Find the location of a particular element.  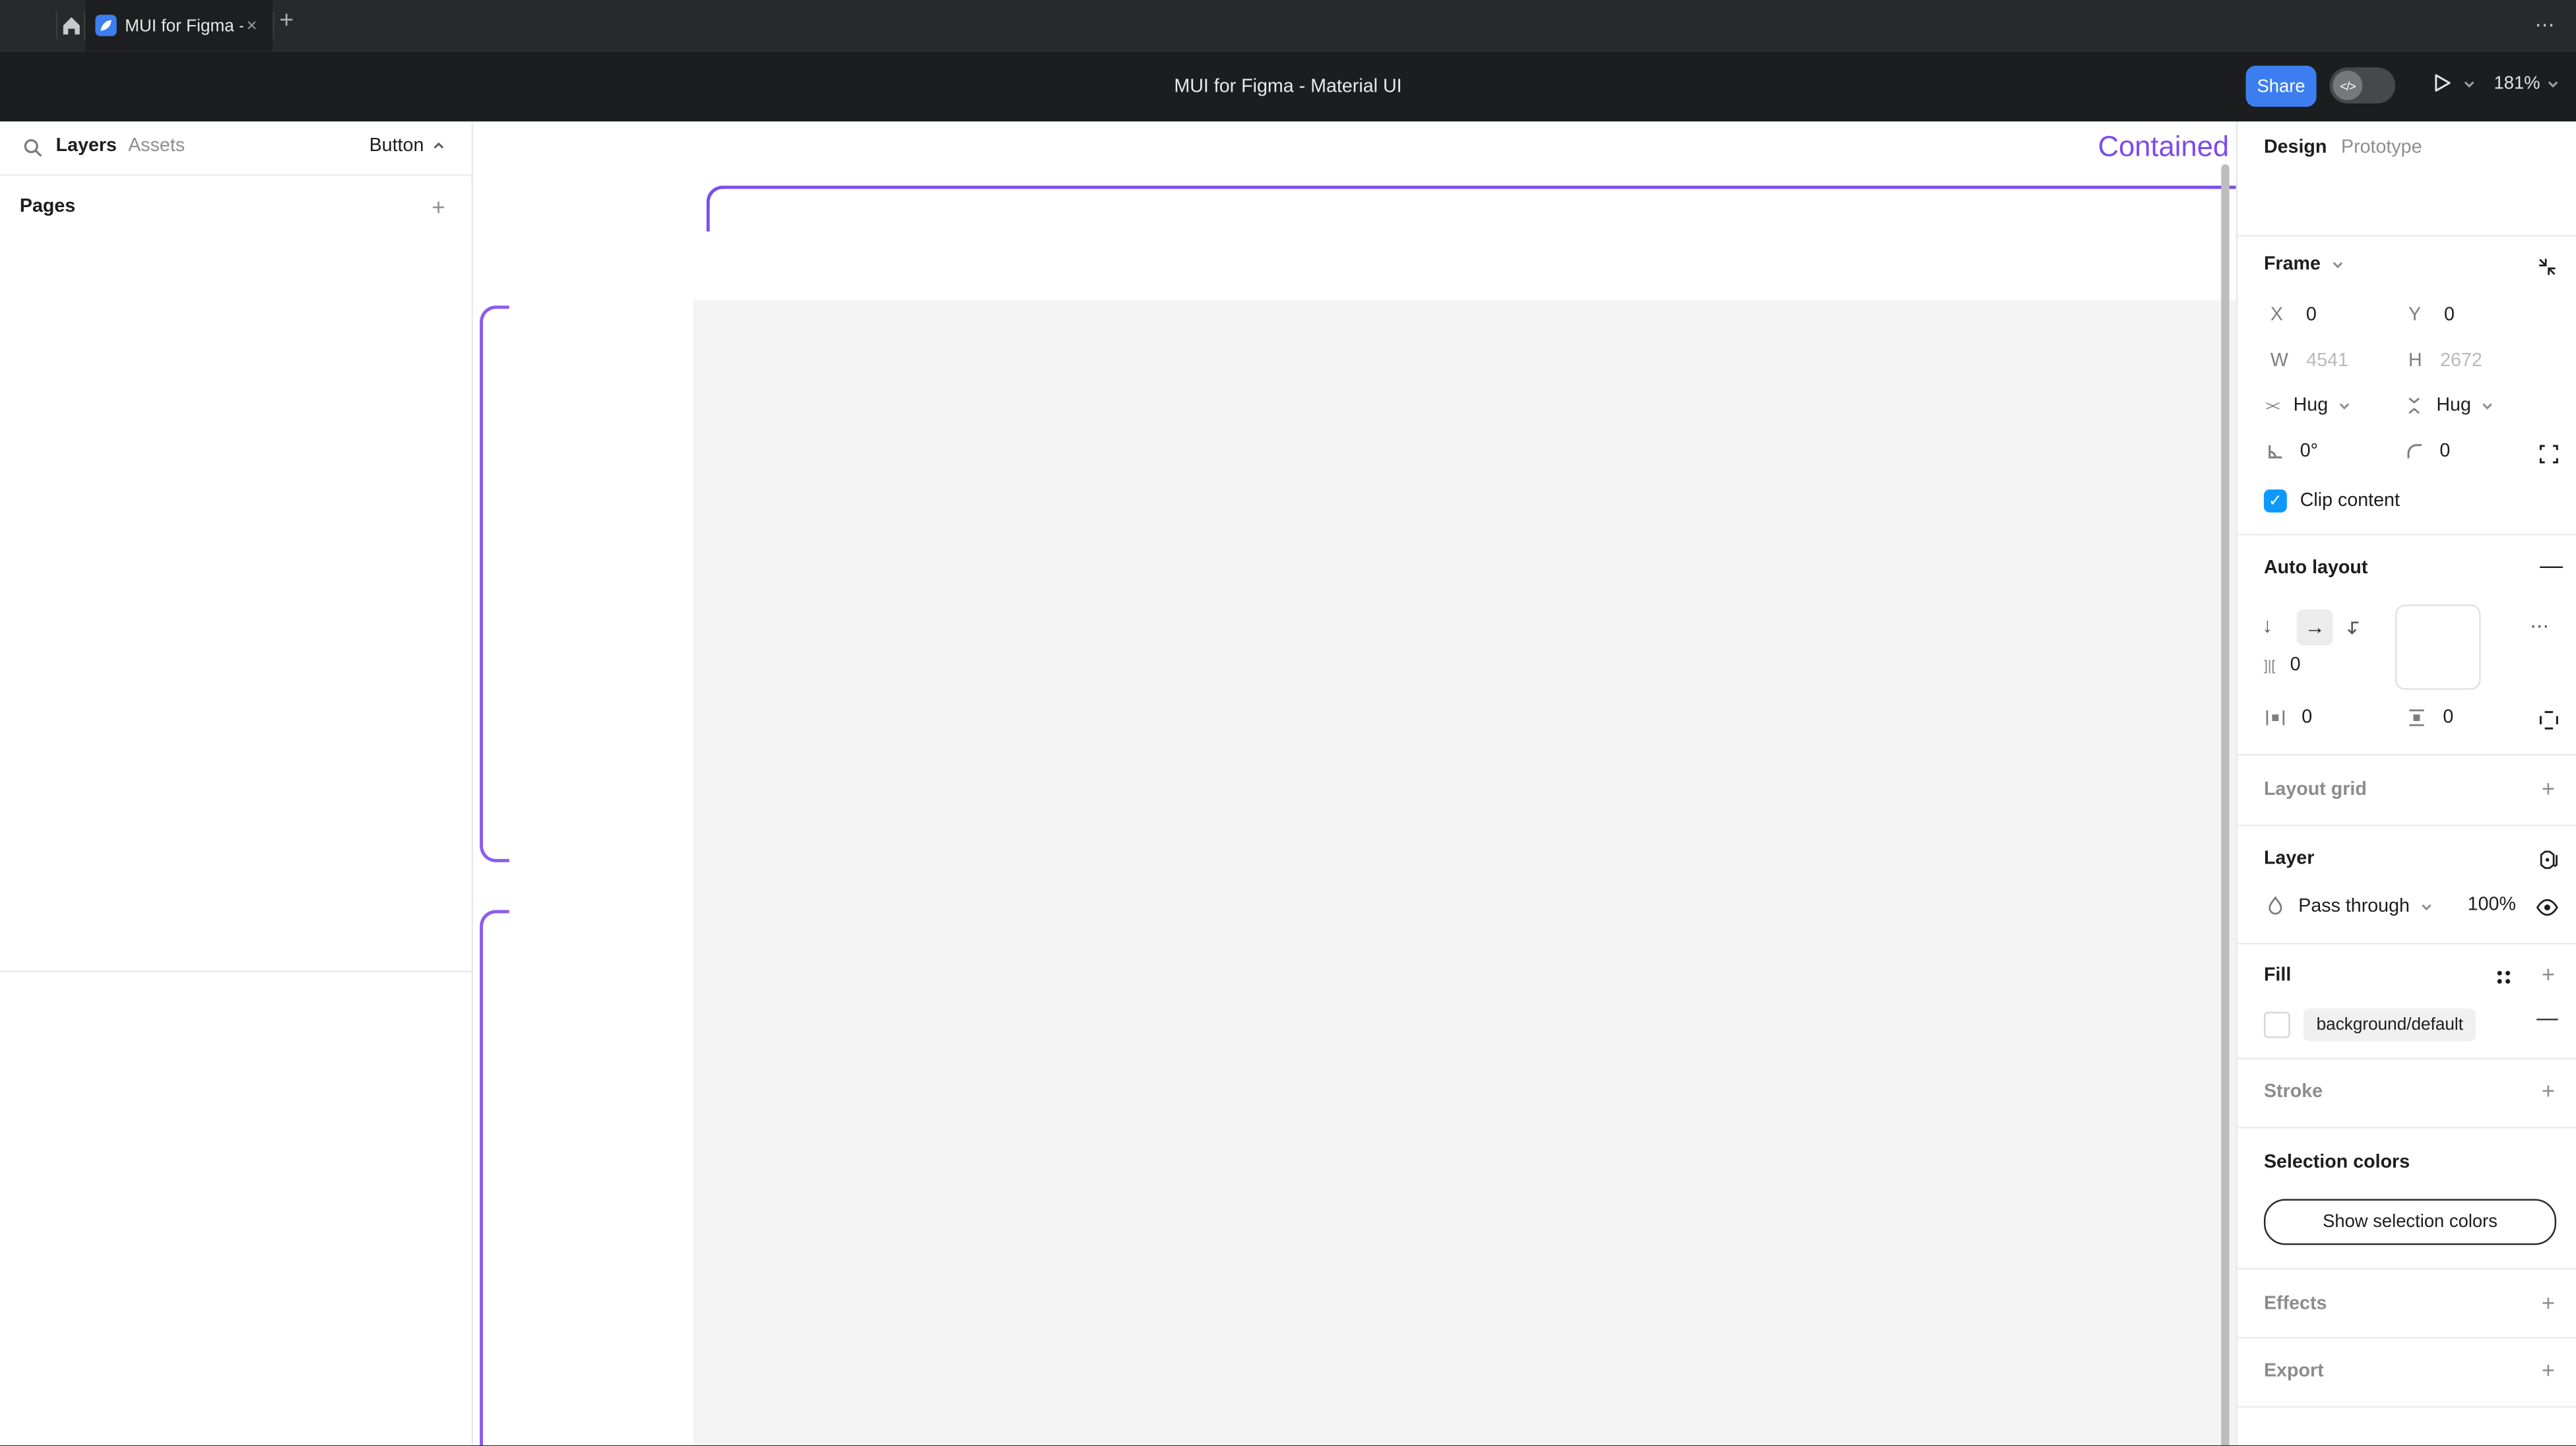

frame-type-dropdown: Frame is located at coordinates (2304, 264).